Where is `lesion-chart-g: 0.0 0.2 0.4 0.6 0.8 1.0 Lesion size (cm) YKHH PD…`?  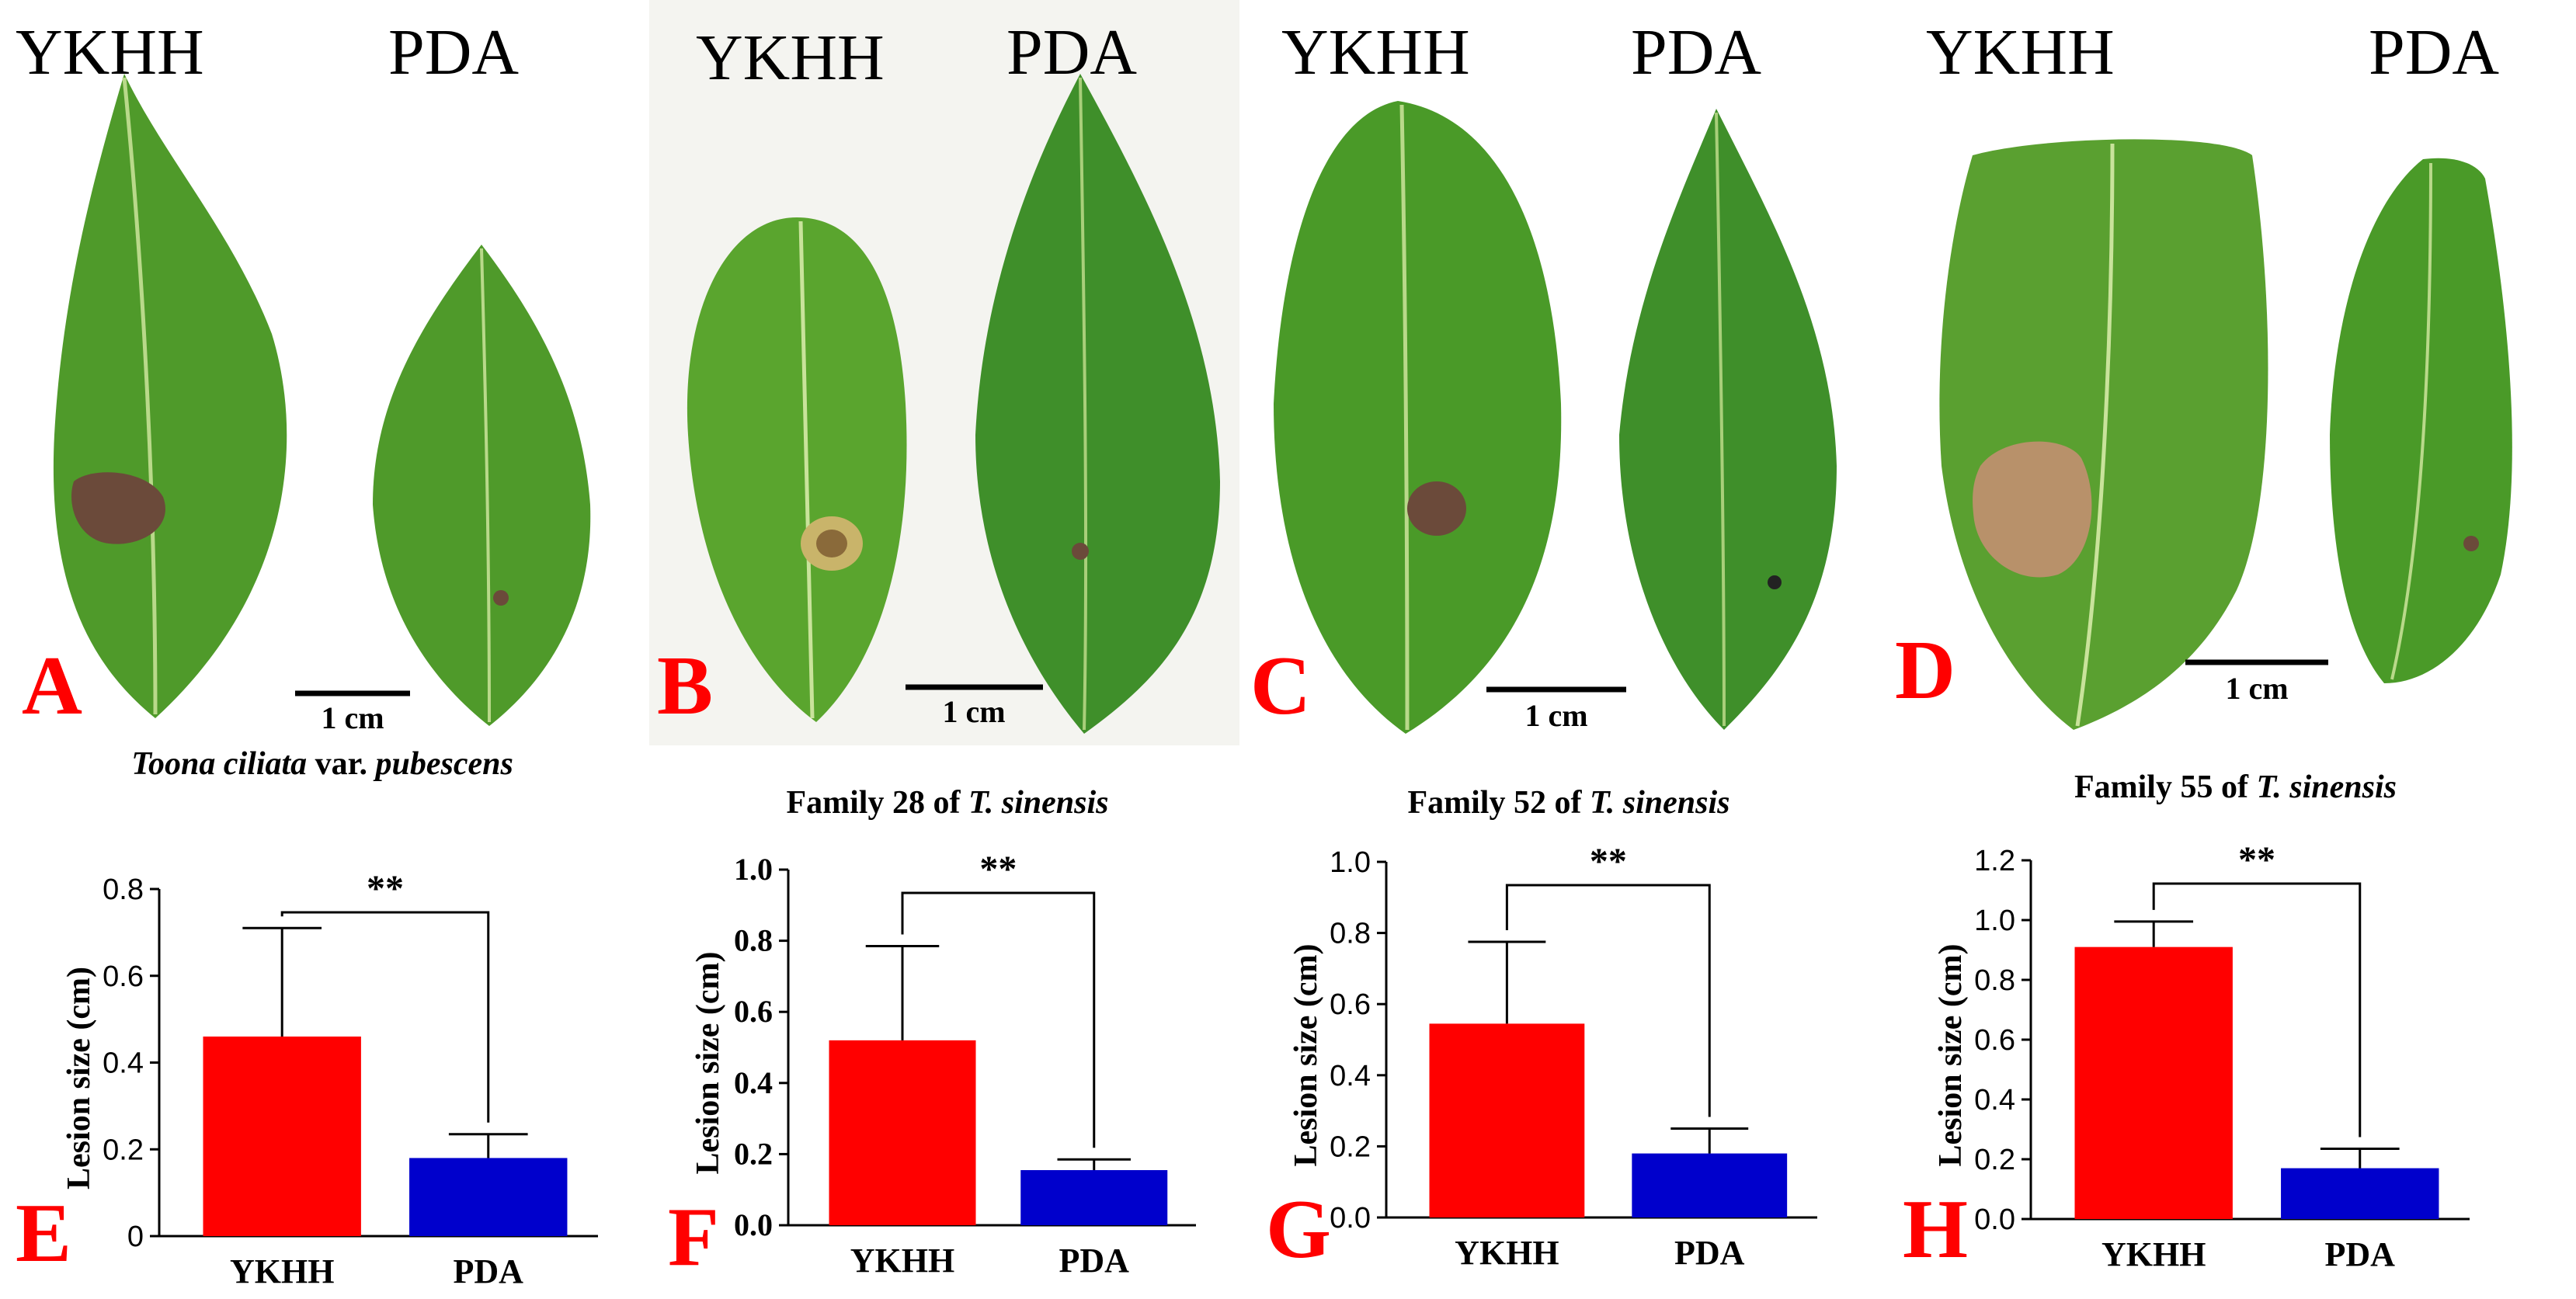
lesion-chart-g: 0.0 0.2 0.4 0.6 0.8 1.0 Lesion size (cm) YKHH PD… is located at coordinates (1552, 1056).